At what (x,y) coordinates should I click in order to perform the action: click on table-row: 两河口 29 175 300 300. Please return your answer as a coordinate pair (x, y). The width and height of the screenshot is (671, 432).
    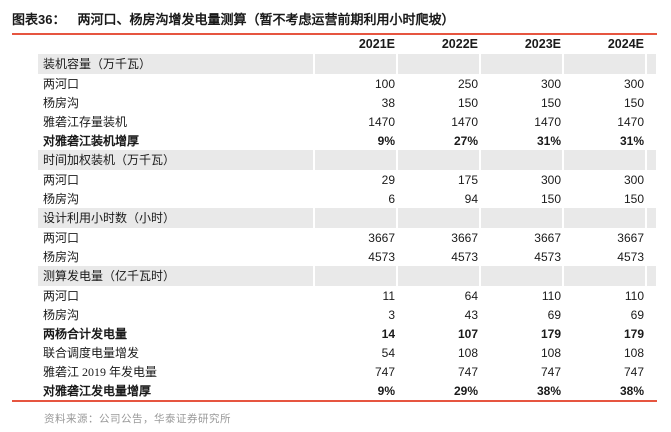
    Looking at the image, I should click on (347, 179).